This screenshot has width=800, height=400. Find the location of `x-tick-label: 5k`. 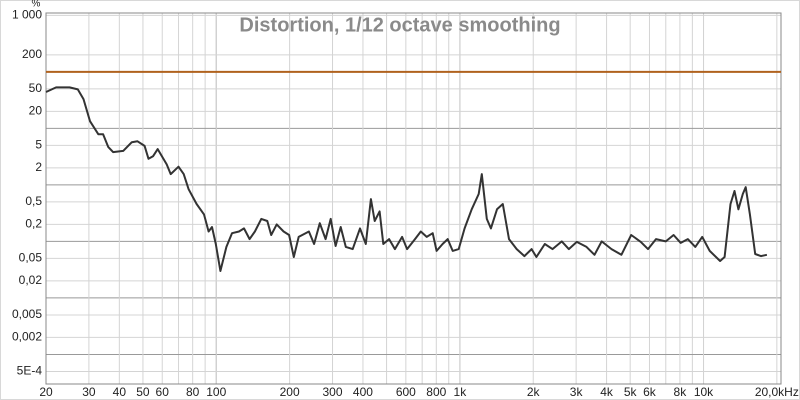

x-tick-label: 5k is located at coordinates (631, 392).